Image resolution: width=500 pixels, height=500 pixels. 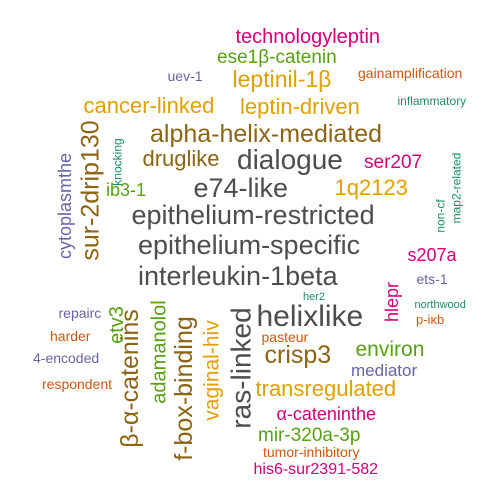 What do you see at coordinates (282, 78) in the screenshot?
I see `word-cloud-word: leptinil-1β` at bounding box center [282, 78].